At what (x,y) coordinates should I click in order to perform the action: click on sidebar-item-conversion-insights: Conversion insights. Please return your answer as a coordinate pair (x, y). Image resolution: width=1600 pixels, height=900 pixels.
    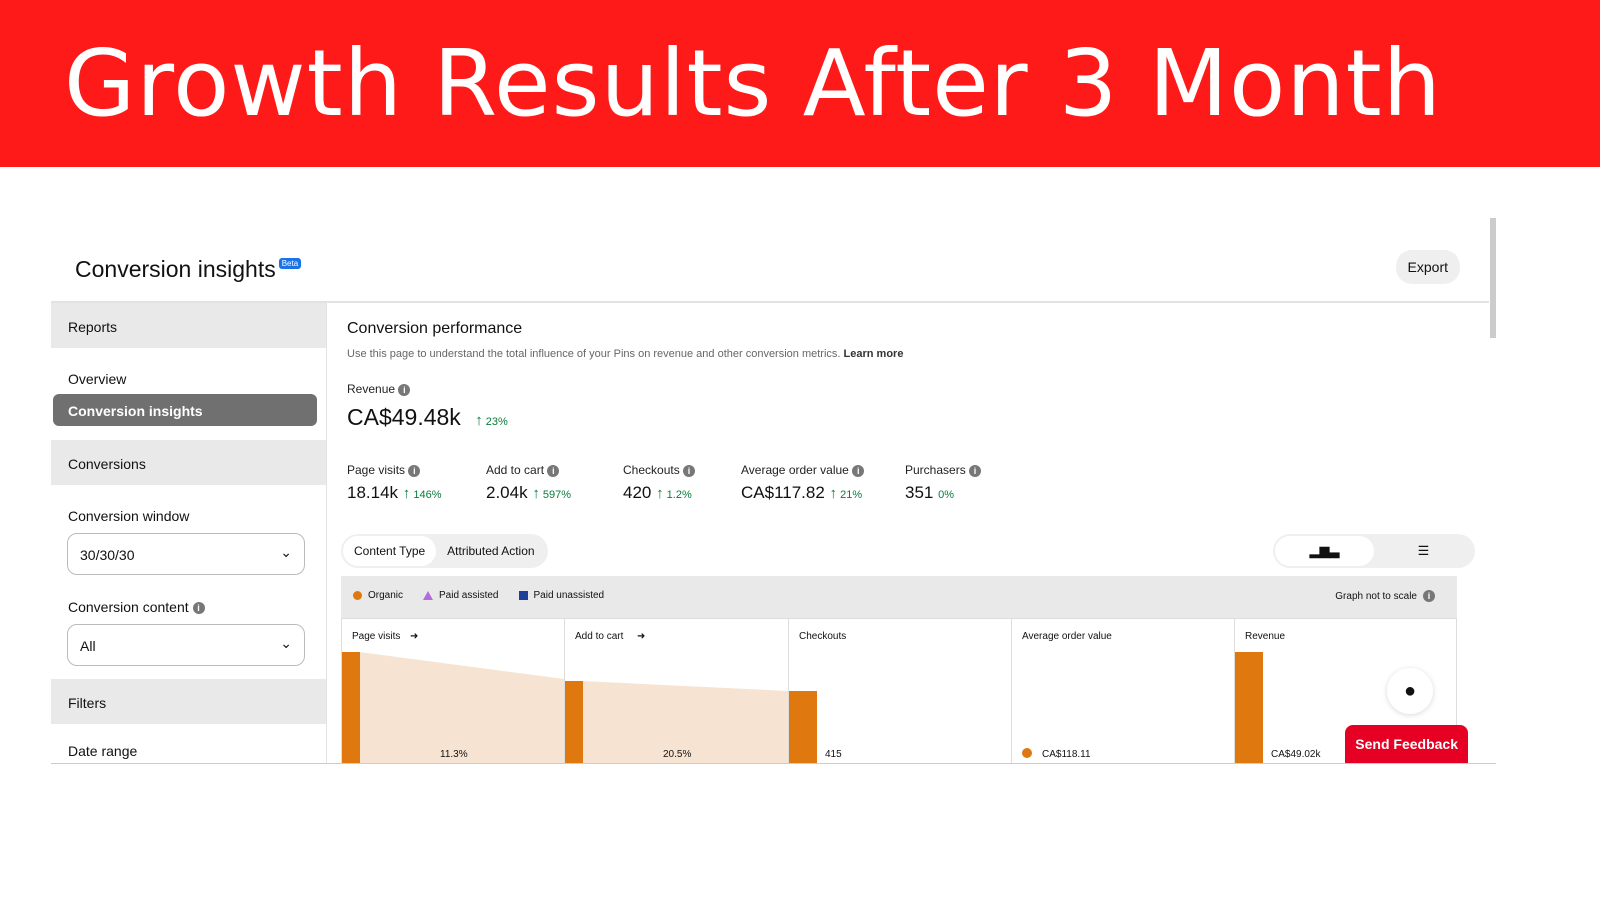
    Looking at the image, I should click on (185, 410).